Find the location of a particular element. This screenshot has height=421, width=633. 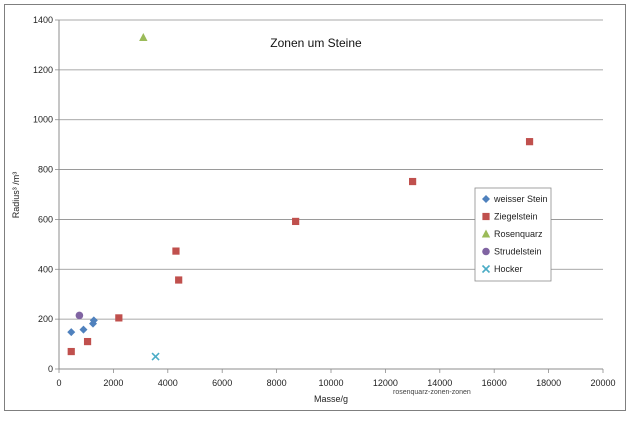

legend-label-rosenquarz: Rosenquarz is located at coordinates (518, 234).